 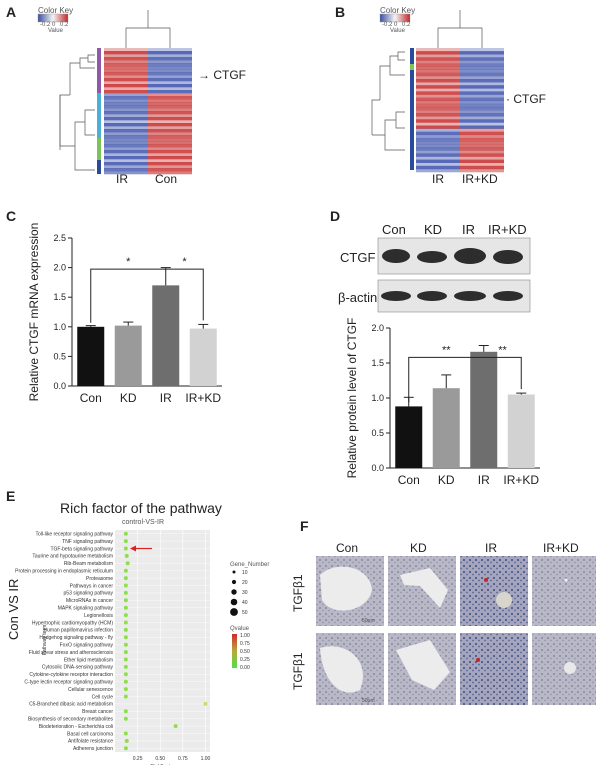 What do you see at coordinates (71, 653) in the screenshot?
I see `pathway-term-label: Fluid shear stress and atherosclerosis` at bounding box center [71, 653].